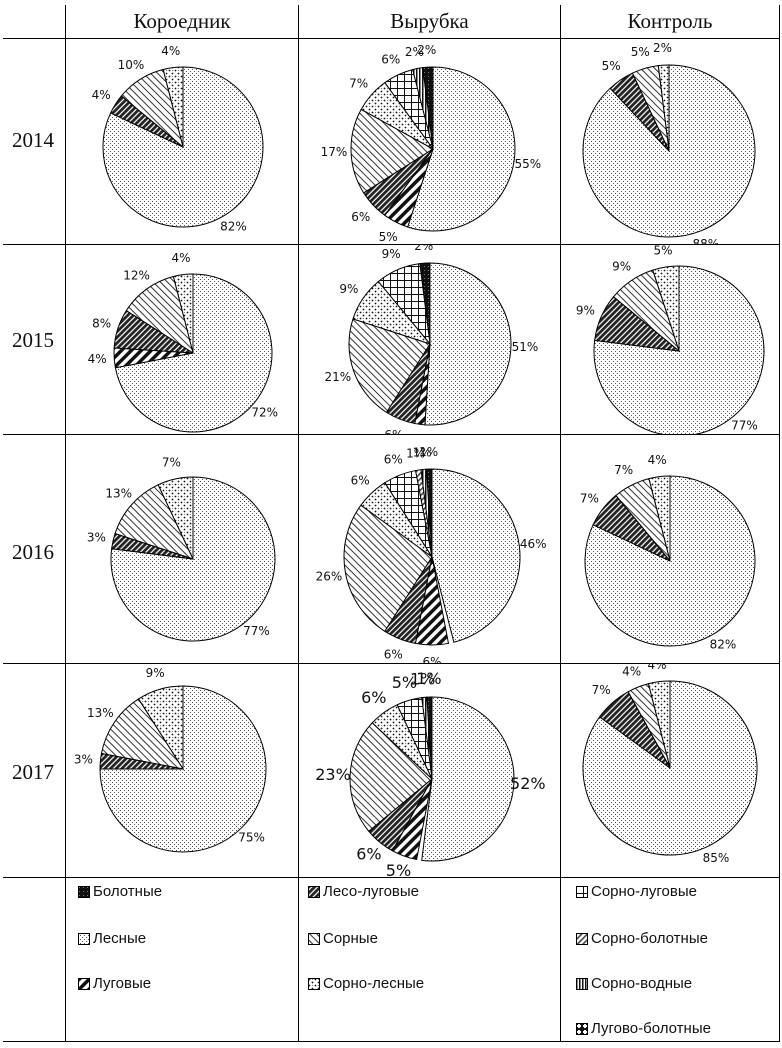 This screenshot has height=1048, width=782. What do you see at coordinates (621, 267) in the screenshot?
I see `pie-label-sor: 9%` at bounding box center [621, 267].